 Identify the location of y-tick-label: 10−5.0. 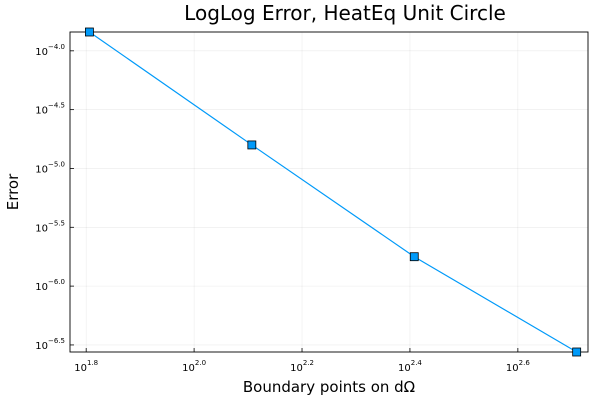
(50, 167).